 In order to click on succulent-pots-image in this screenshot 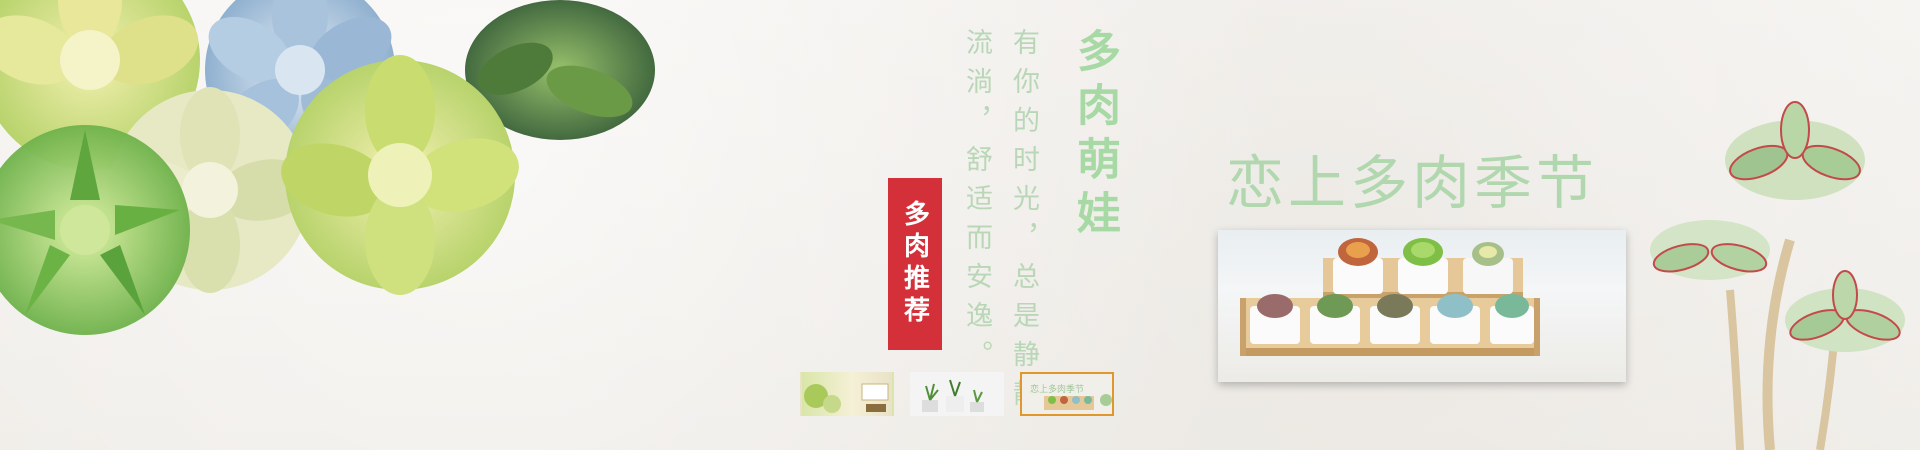, I will do `click(1390, 297)`.